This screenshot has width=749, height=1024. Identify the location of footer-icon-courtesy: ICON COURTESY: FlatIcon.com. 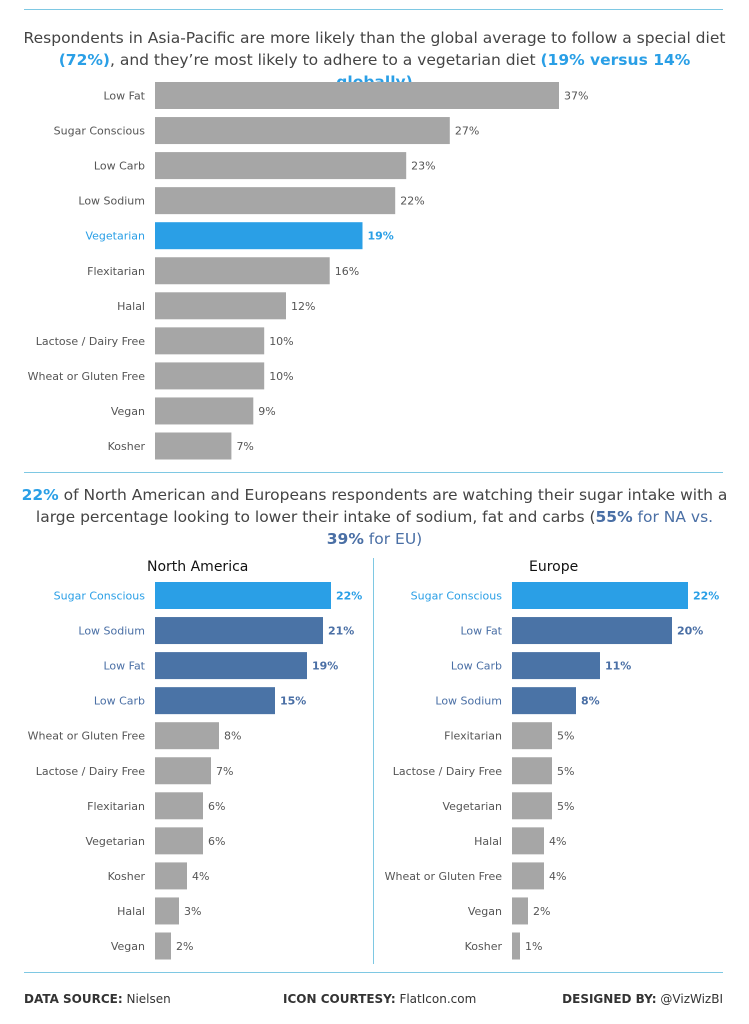
(379, 999).